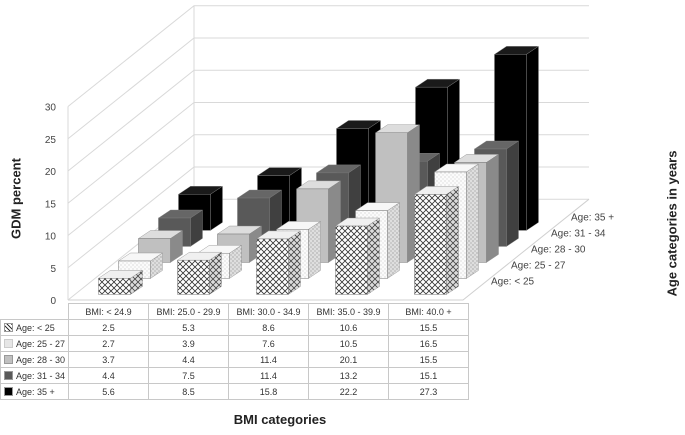  Describe the element at coordinates (188, 343) in the screenshot. I see `table-cell: 3.9` at that location.